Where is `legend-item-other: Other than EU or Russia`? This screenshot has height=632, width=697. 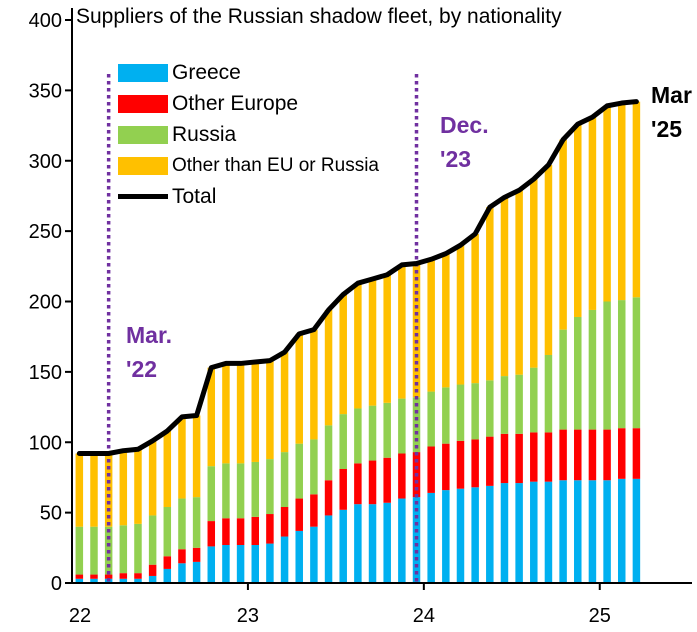
legend-item-other: Other than EU or Russia is located at coordinates (248, 165).